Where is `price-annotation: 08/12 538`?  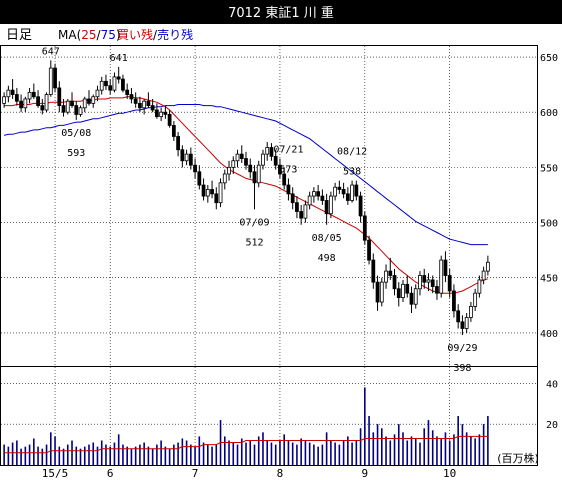
price-annotation: 08/12 538 is located at coordinates (352, 162).